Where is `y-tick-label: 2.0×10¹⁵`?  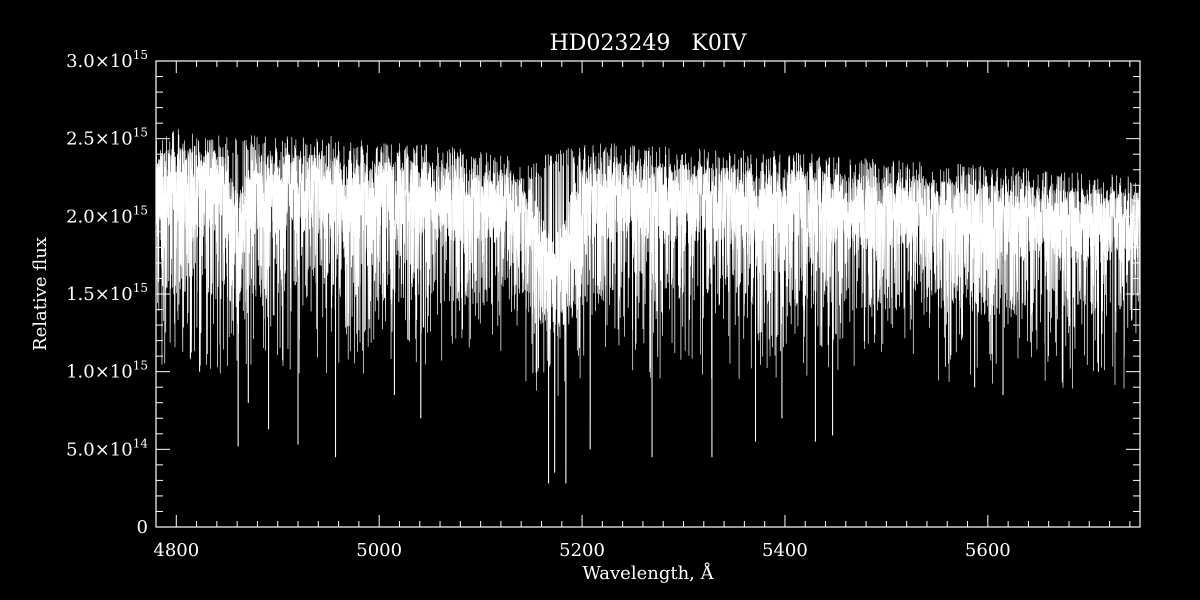 y-tick-label: 2.0×10¹⁵ is located at coordinates (107, 215).